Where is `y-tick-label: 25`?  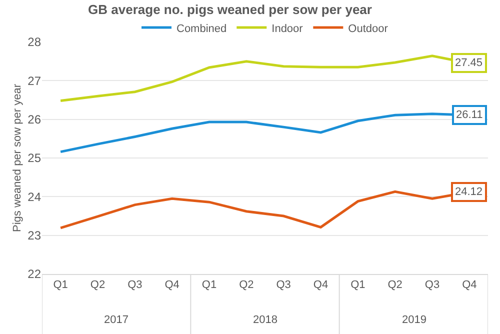
y-tick-label: 25 is located at coordinates (35, 158).